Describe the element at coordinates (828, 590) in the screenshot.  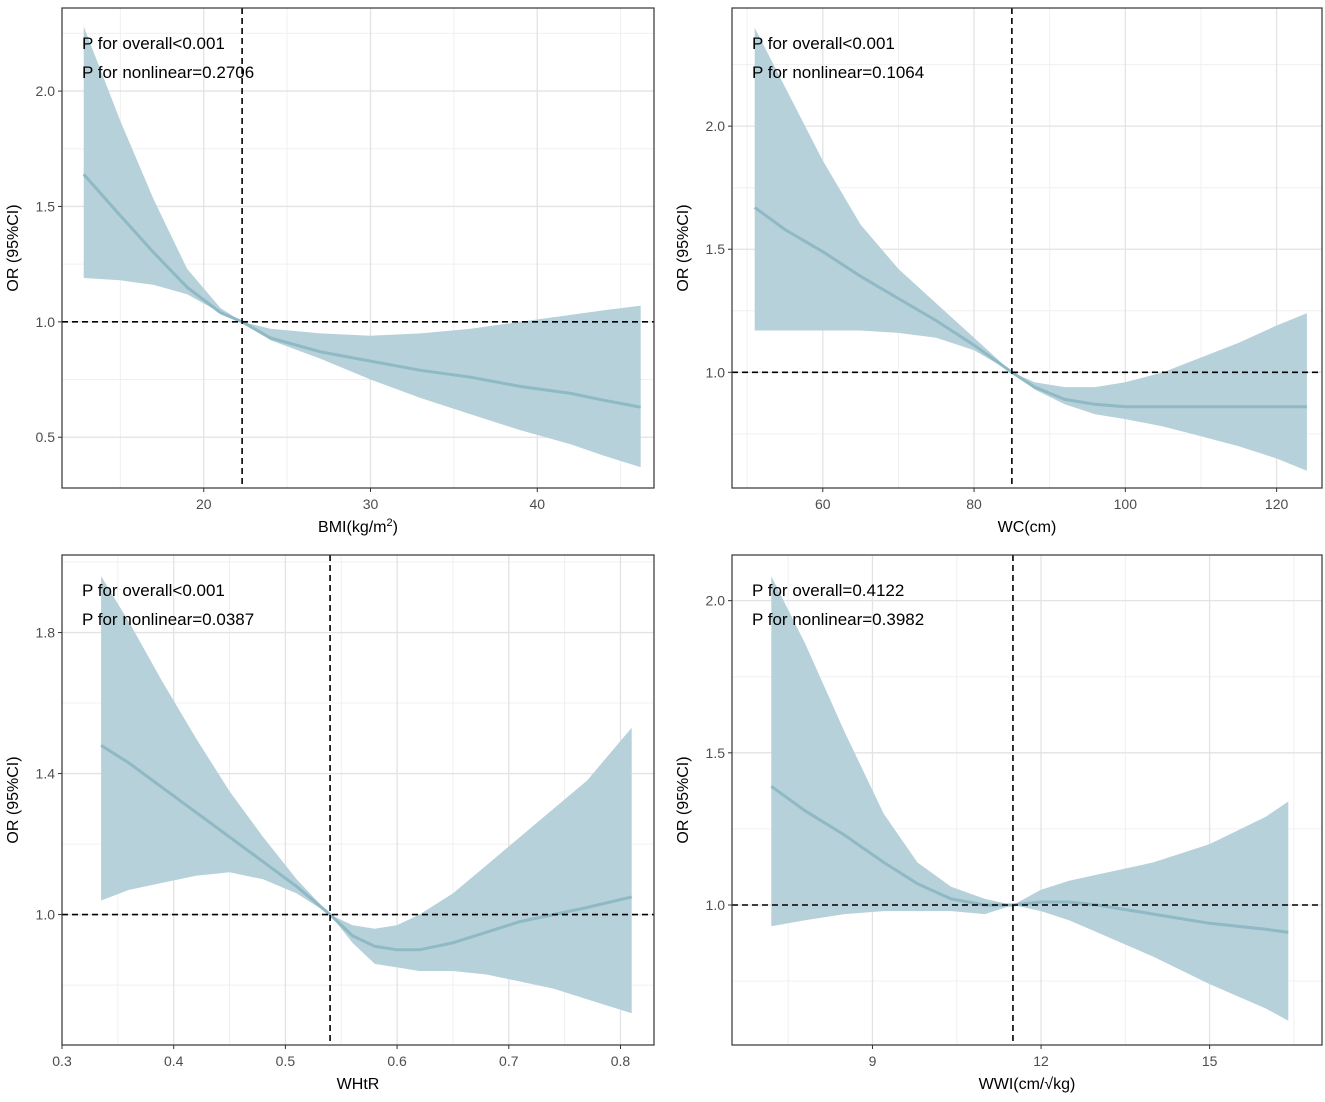
I see `p-overall-label: P for overall=0.4122` at that location.